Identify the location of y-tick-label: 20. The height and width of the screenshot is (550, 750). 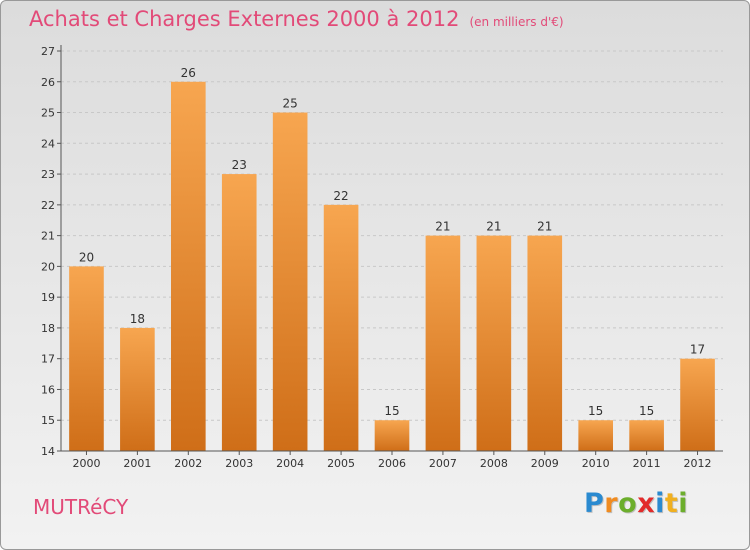
(48, 266).